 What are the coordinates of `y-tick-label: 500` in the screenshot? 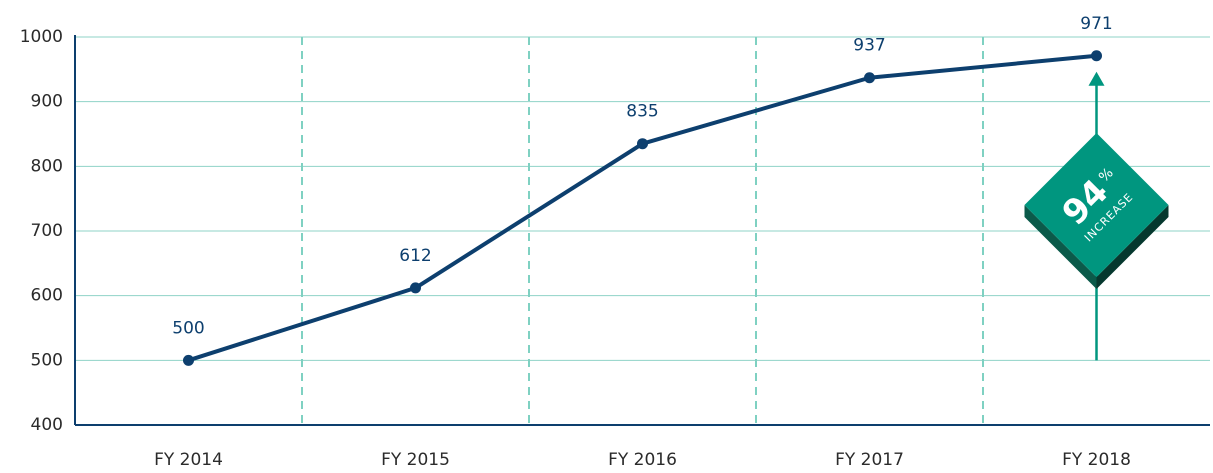 It's located at (47, 360).